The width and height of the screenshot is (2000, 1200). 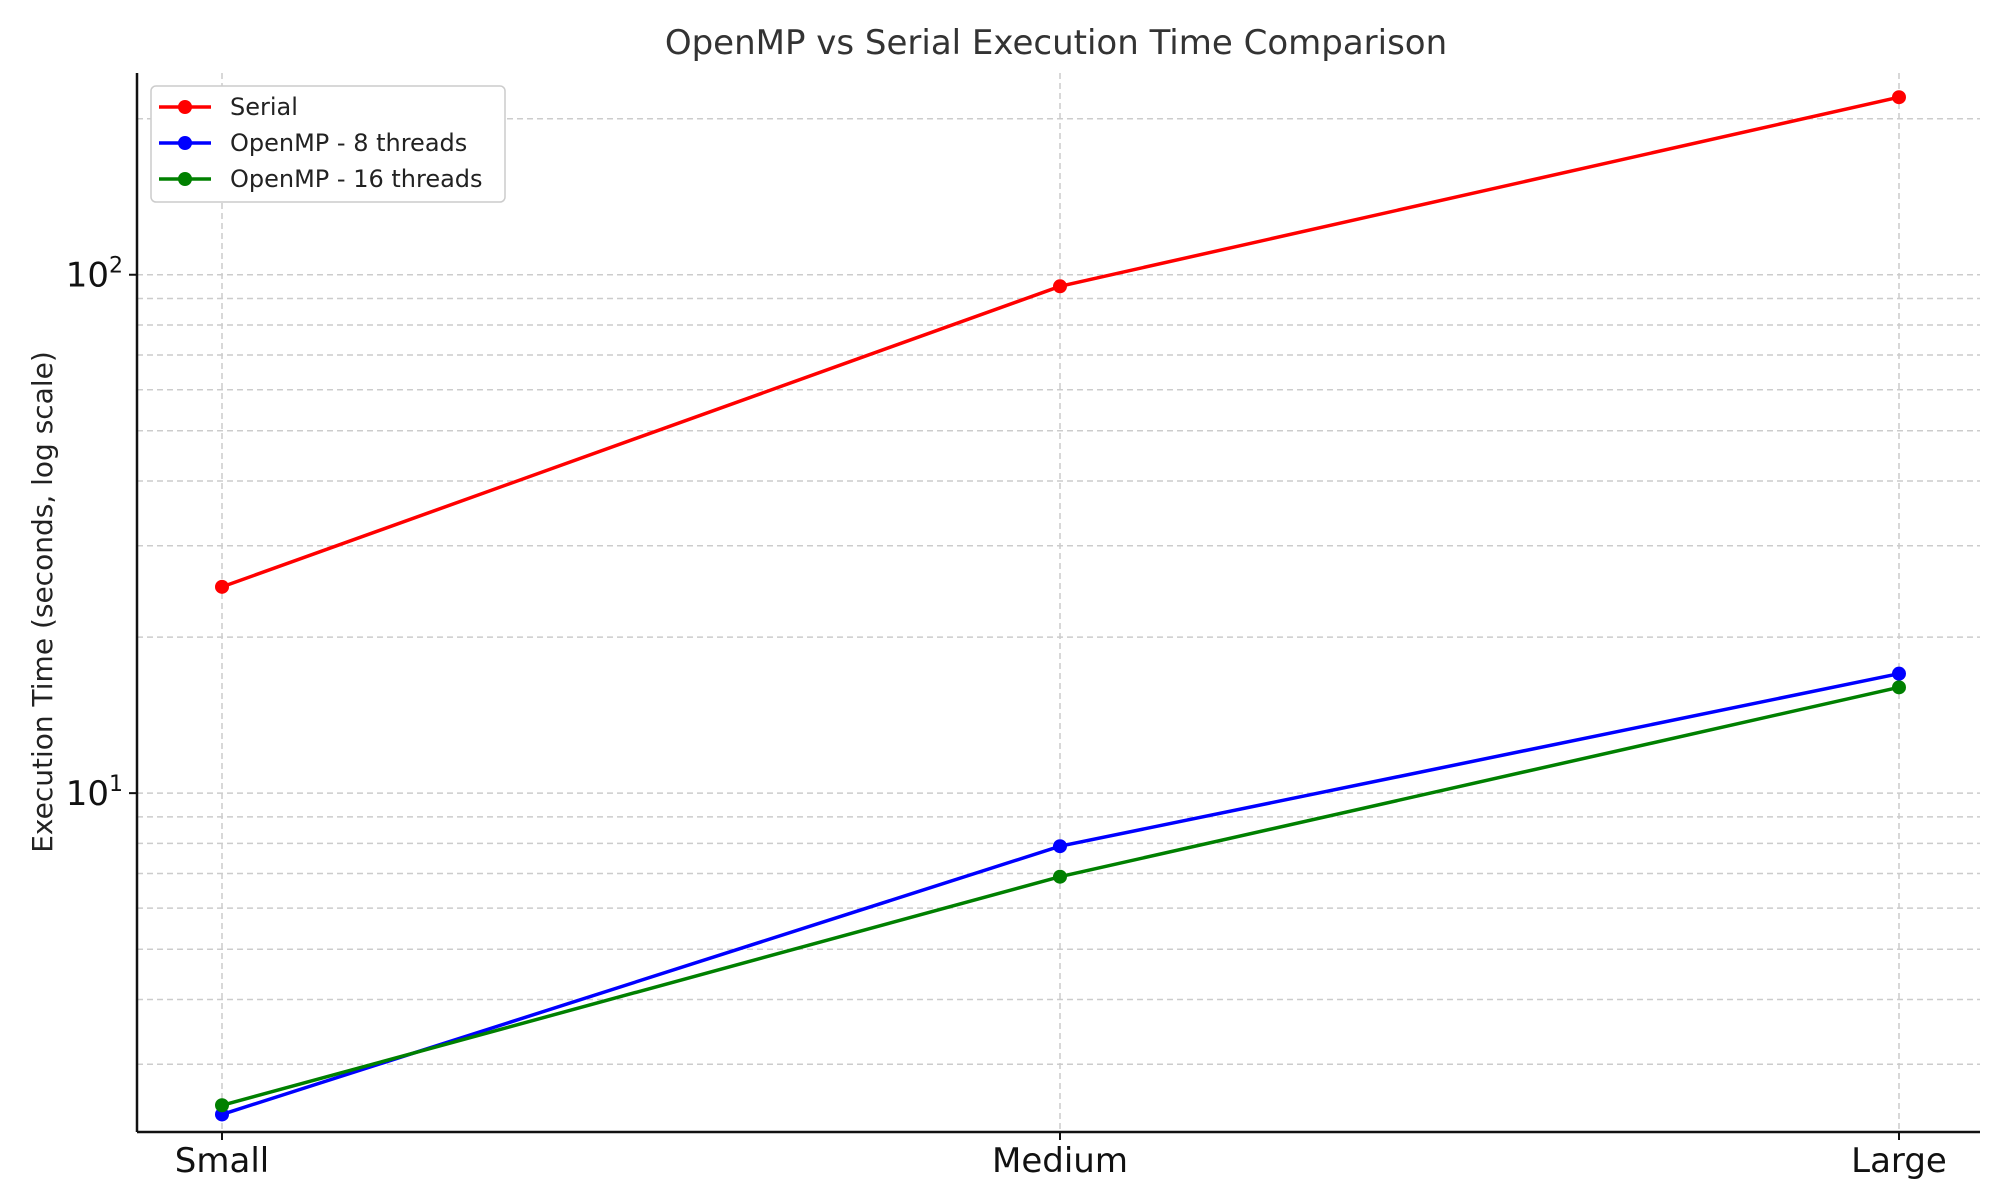 What do you see at coordinates (222, 1161) in the screenshot?
I see `x-tick-label: Small` at bounding box center [222, 1161].